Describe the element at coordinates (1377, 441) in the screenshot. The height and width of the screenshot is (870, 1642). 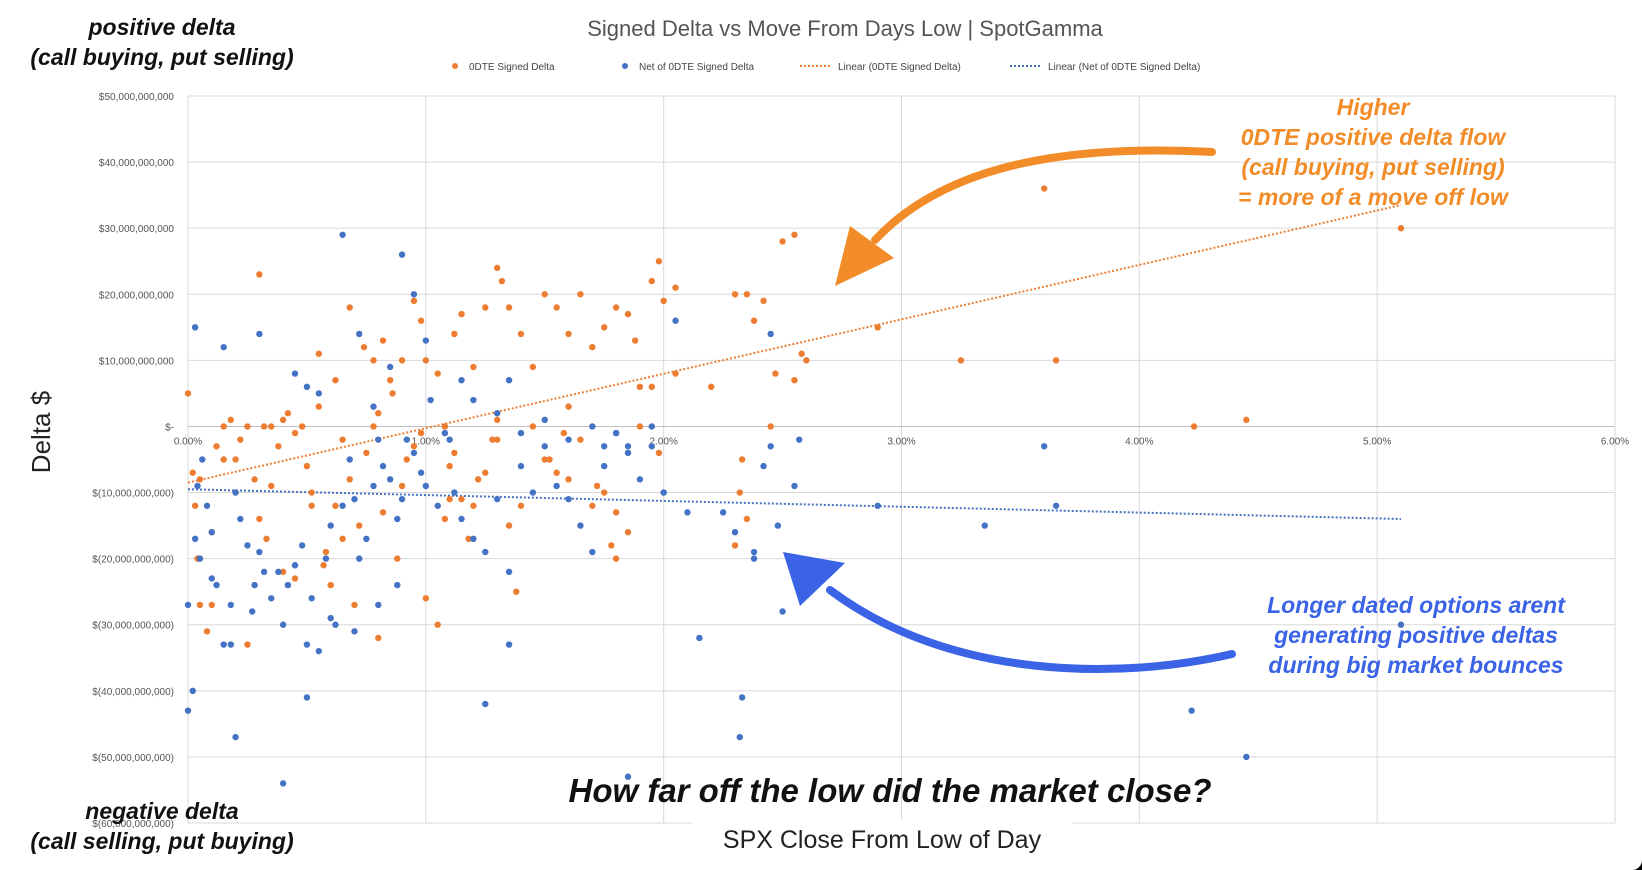
I see `x-tick-label: 5.00%` at that location.